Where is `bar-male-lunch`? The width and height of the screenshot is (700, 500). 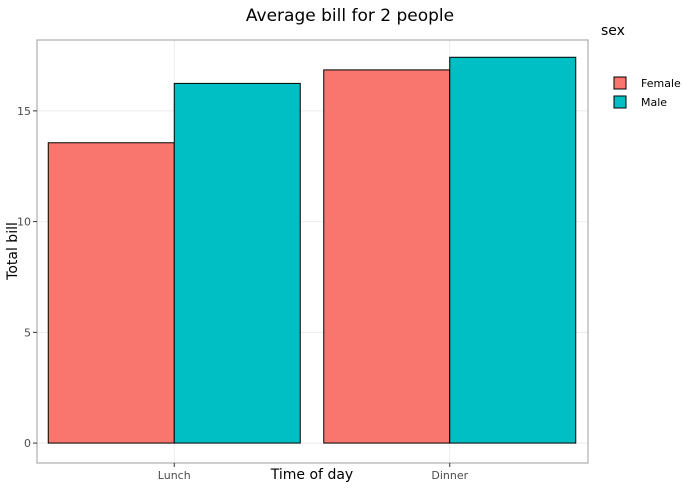
bar-male-lunch is located at coordinates (237, 263).